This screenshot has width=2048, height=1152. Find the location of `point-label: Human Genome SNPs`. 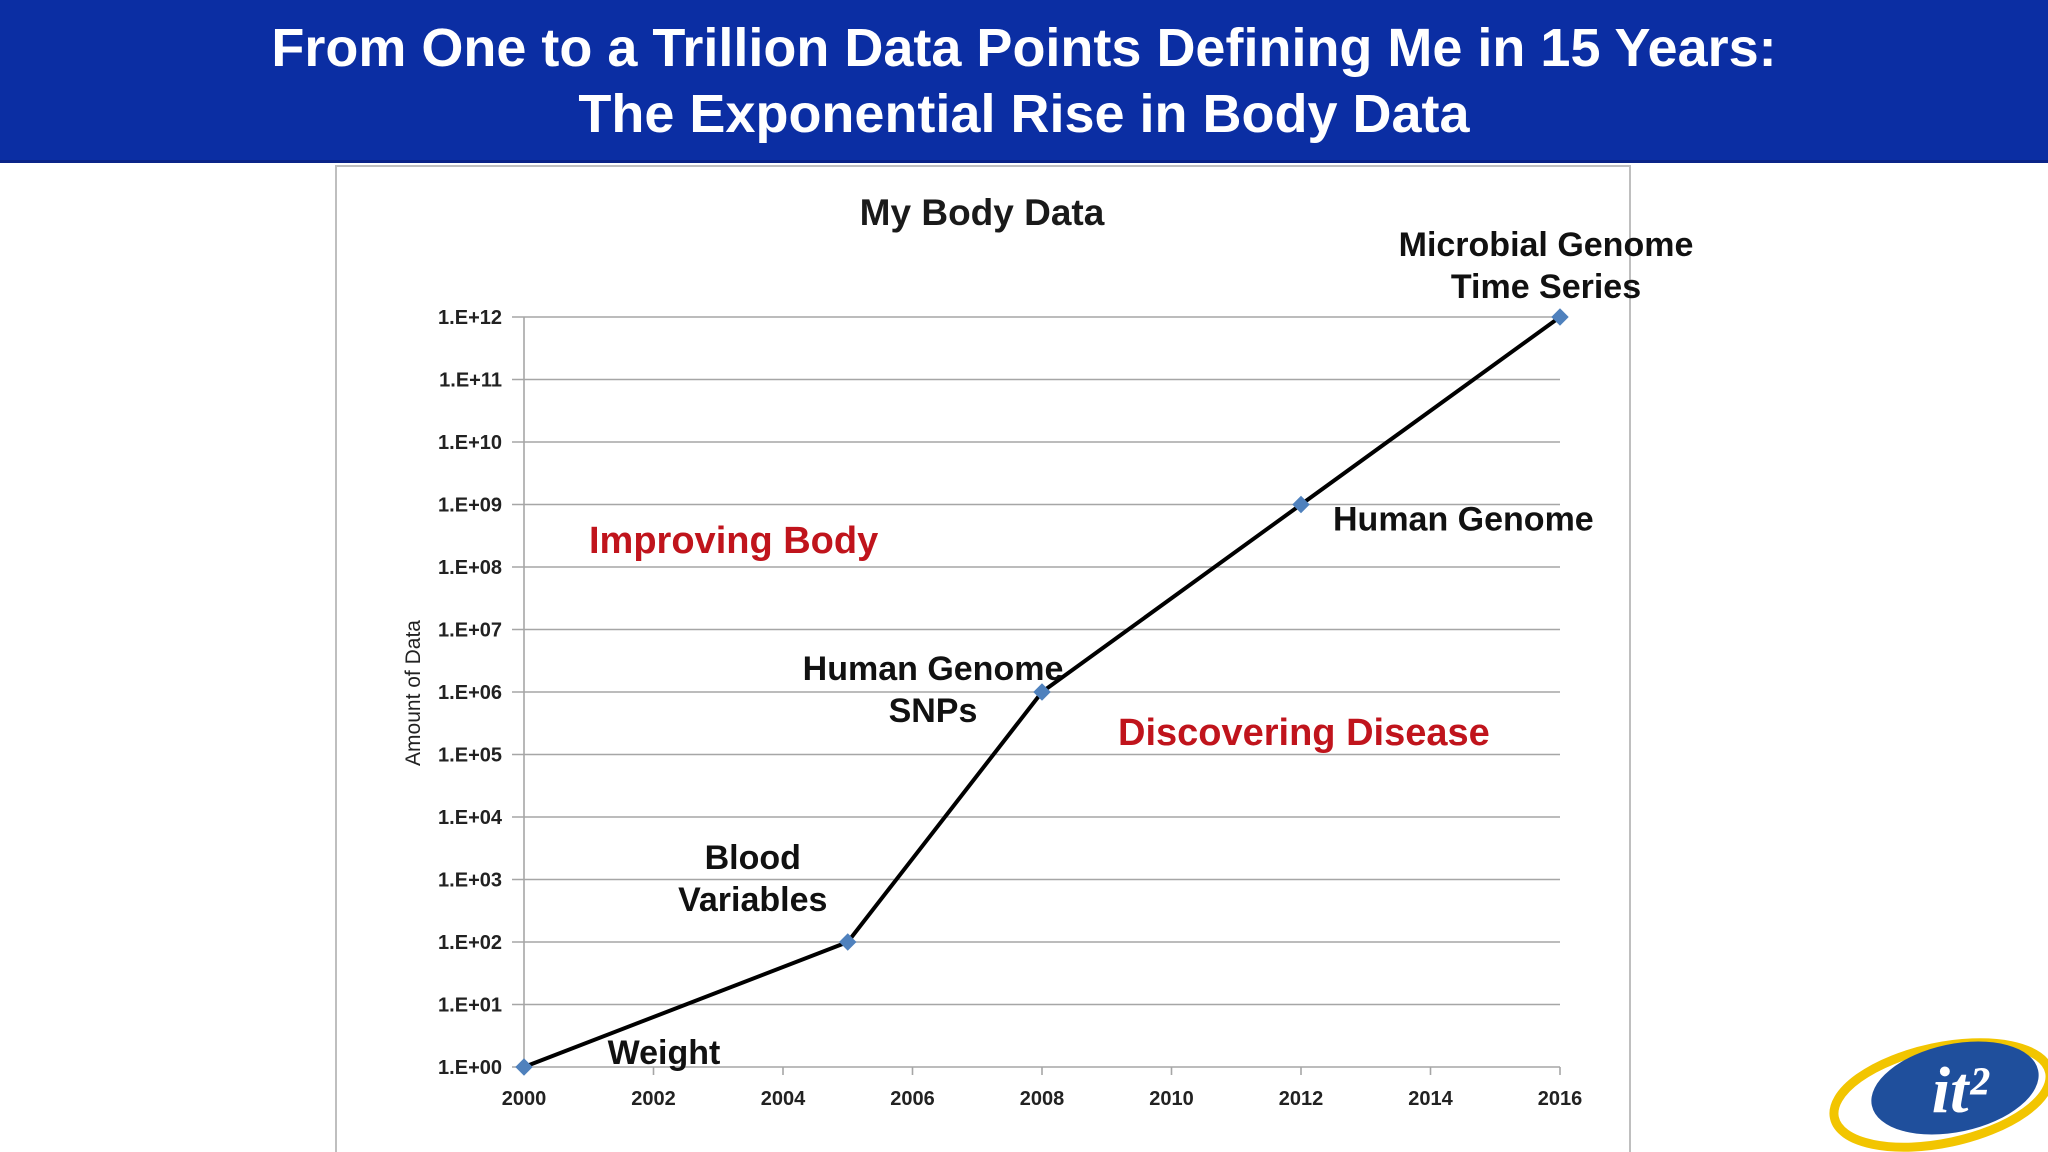

point-label: Human Genome SNPs is located at coordinates (933, 690).